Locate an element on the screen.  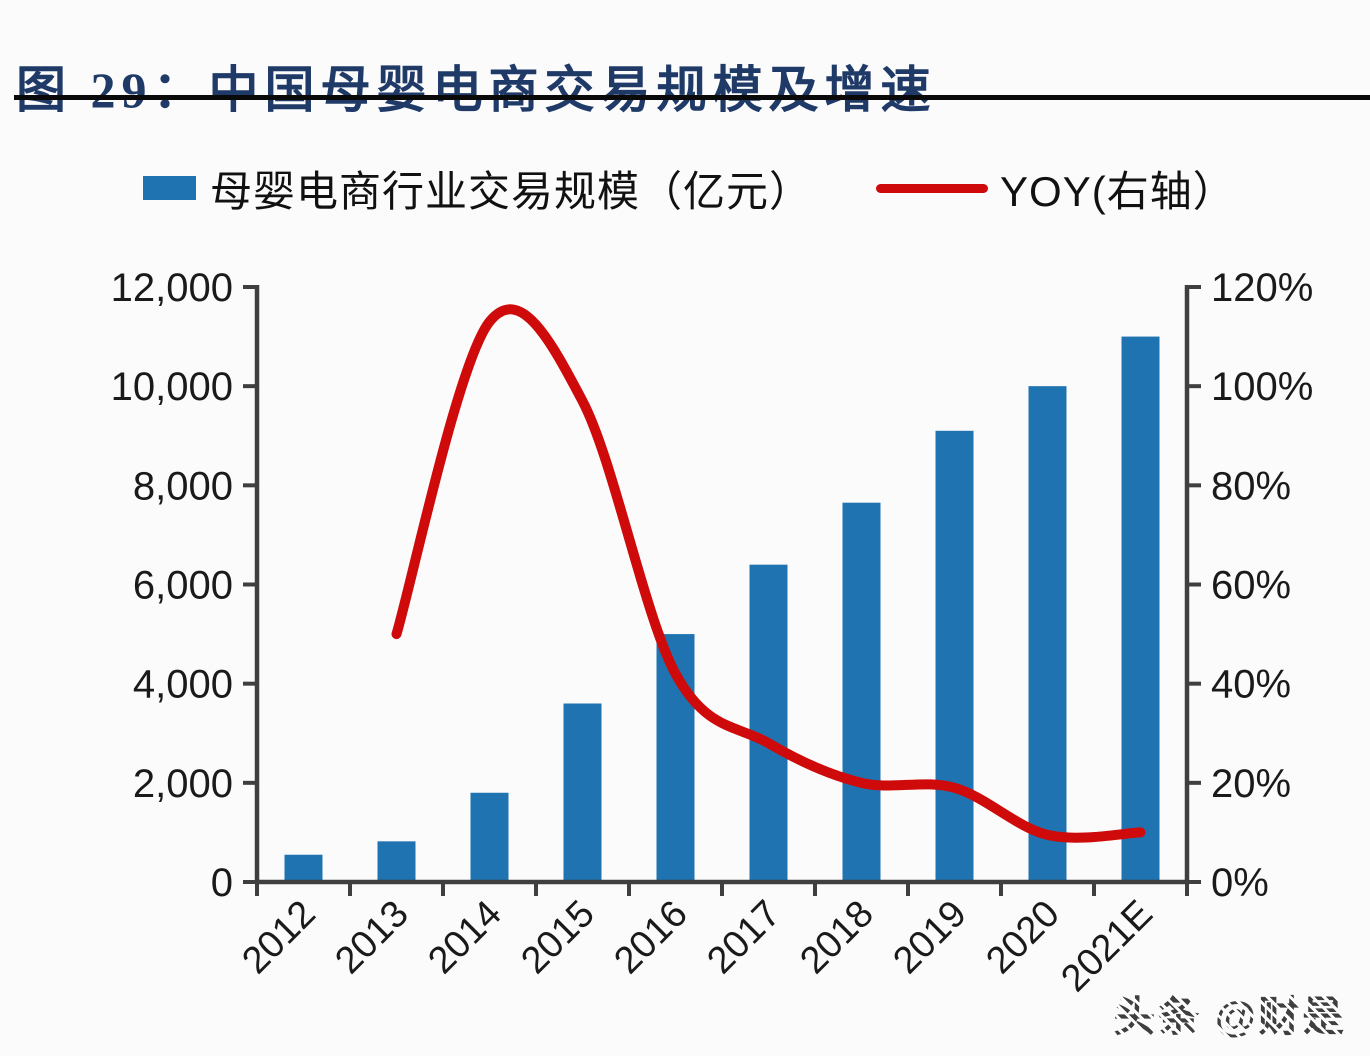
left-axis-label-0: 0 is located at coordinates (222, 883).